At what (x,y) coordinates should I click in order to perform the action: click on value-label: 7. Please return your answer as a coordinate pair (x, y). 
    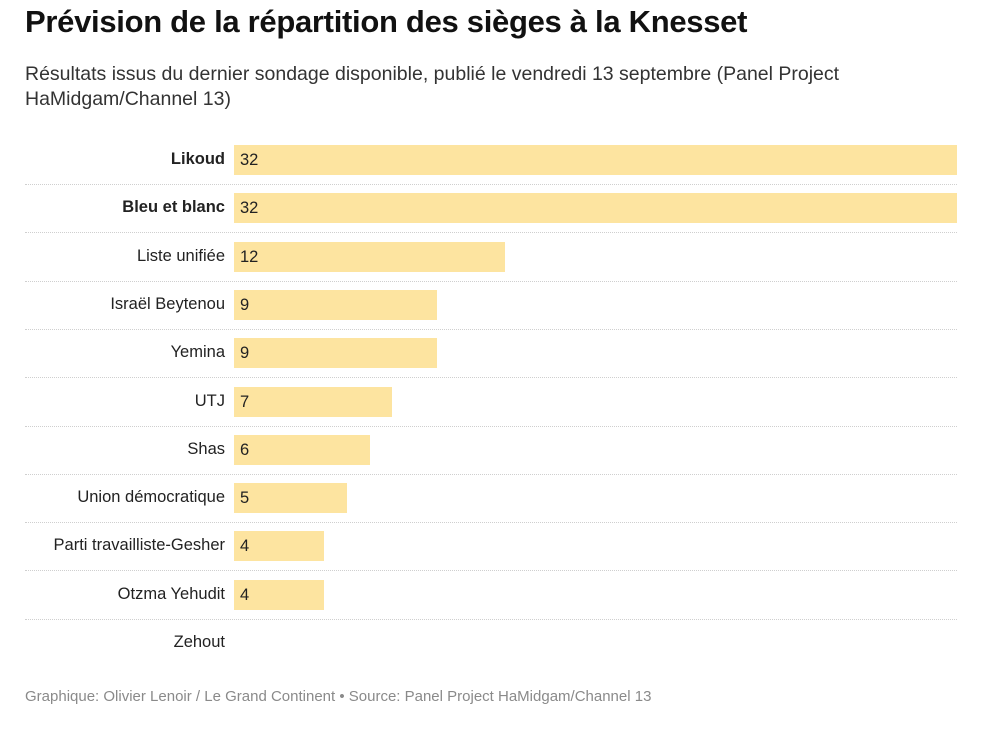
    Looking at the image, I should click on (245, 401).